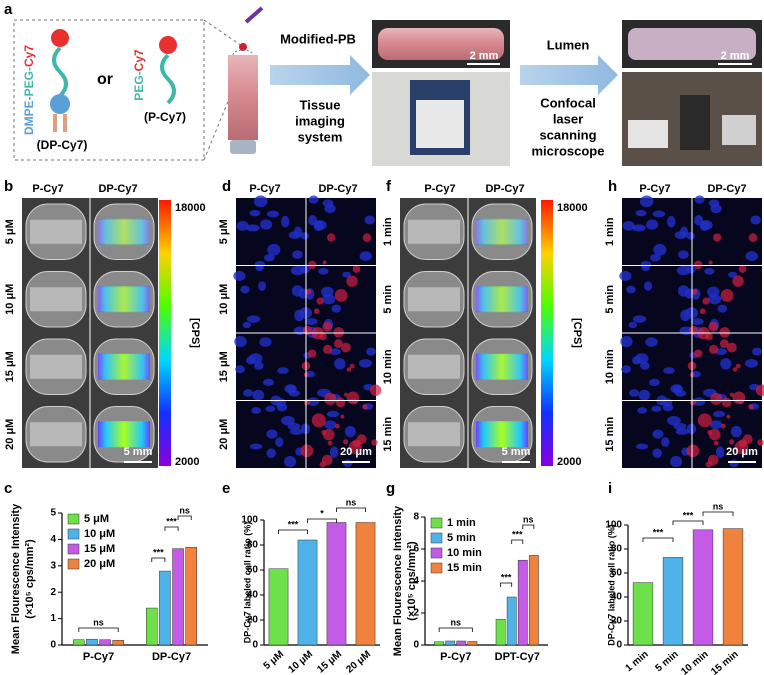 The image size is (764, 675). I want to click on panel-letter: g, so click(390, 488).